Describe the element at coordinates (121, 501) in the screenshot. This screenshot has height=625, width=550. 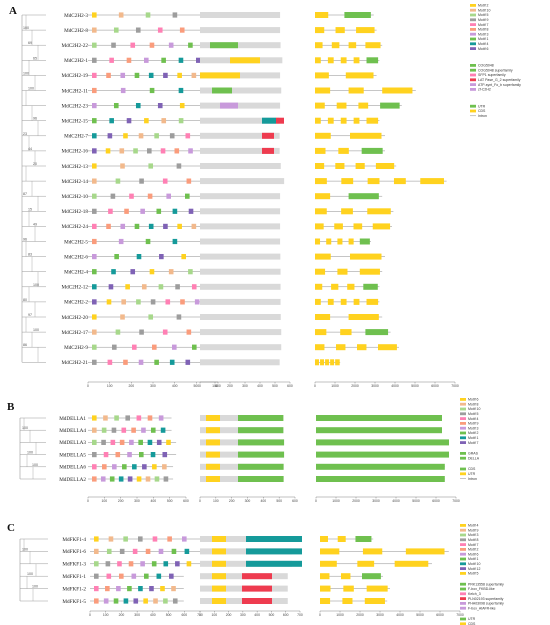
I see `axis-tick-label: 200` at that location.